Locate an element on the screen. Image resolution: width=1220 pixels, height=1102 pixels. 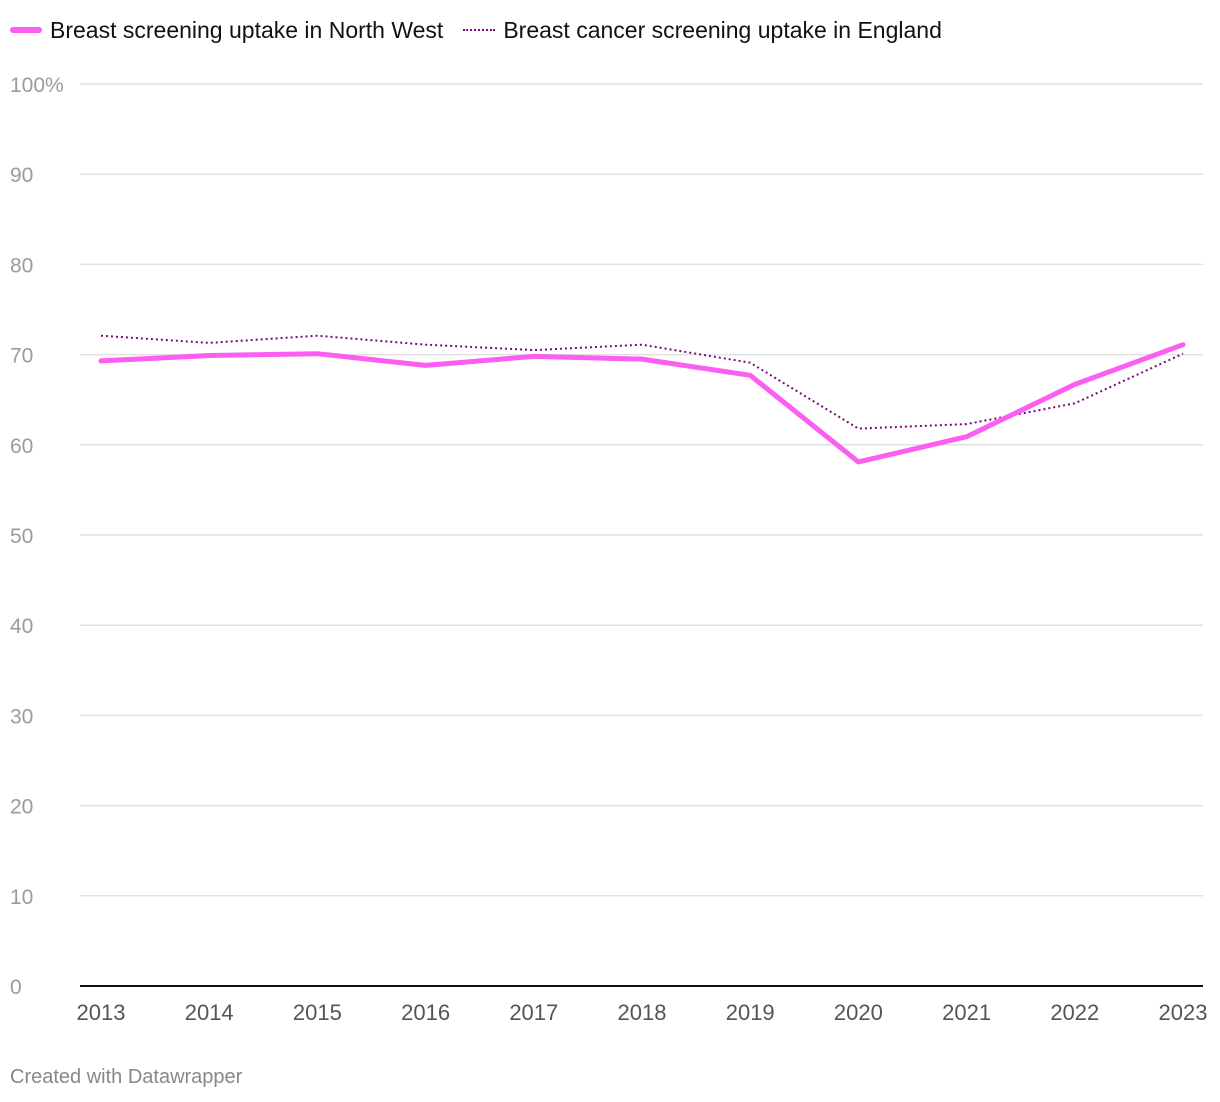
x-tick-label-2022: 2022 is located at coordinates (1074, 1012).